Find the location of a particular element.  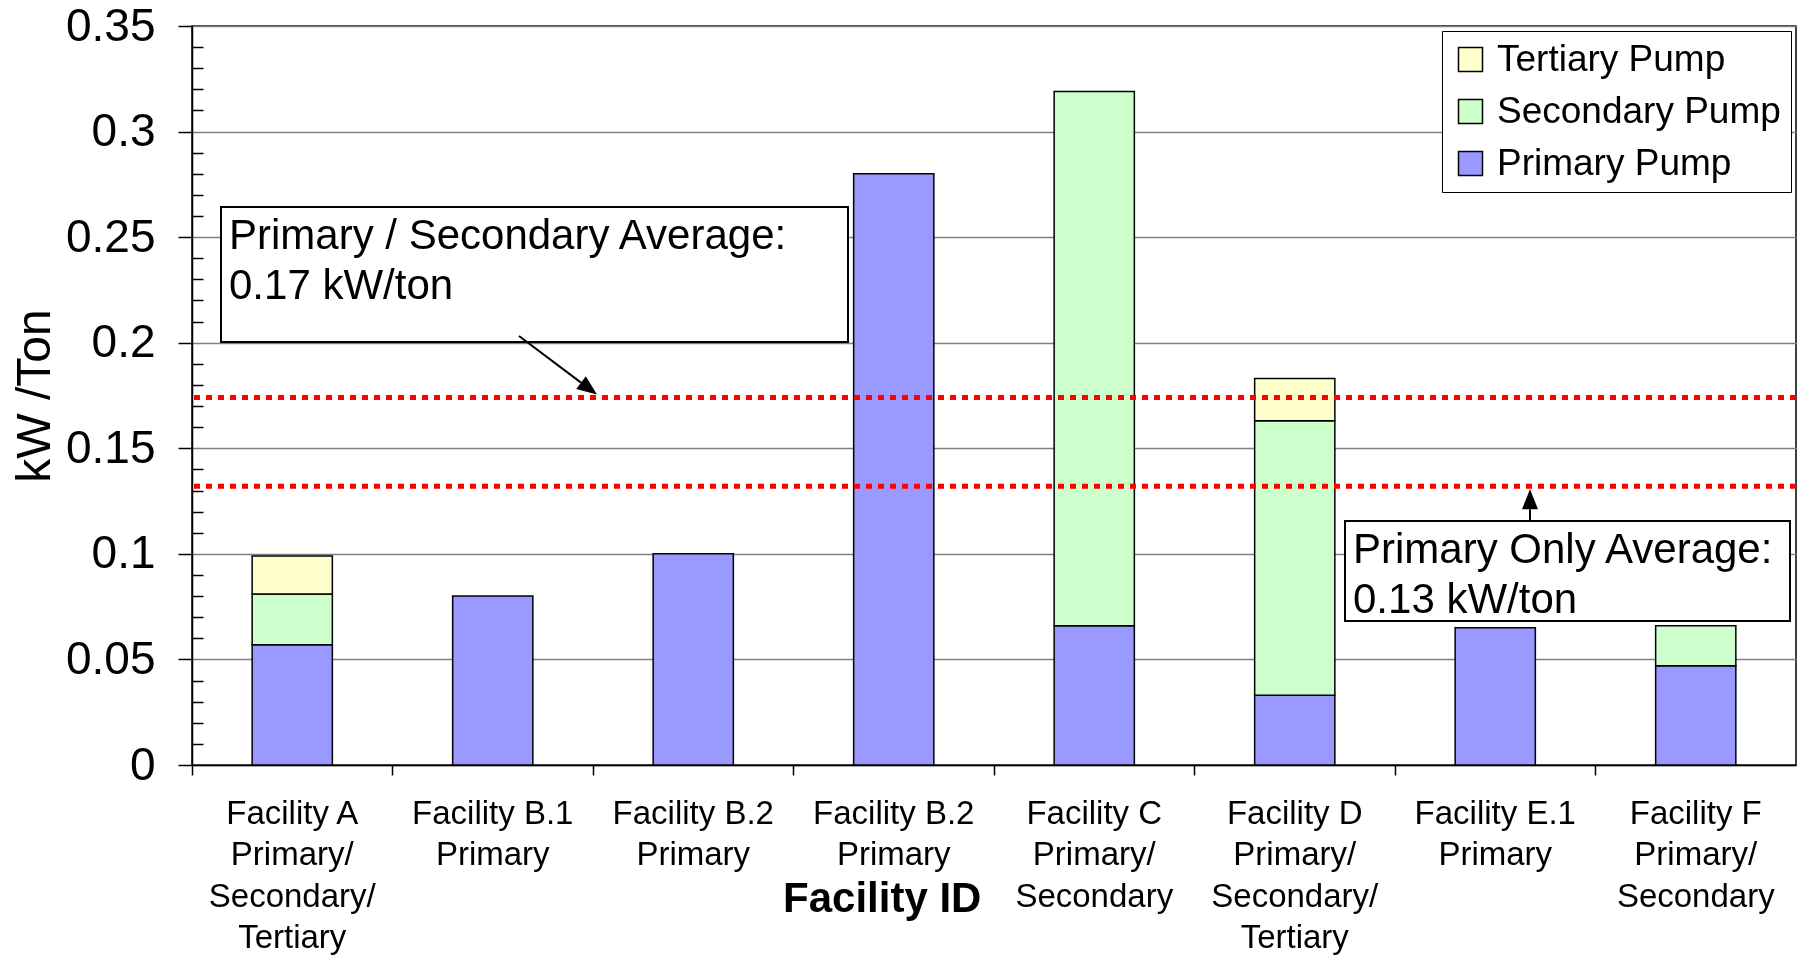

y-tick-label: 0.35 is located at coordinates (110, 25).